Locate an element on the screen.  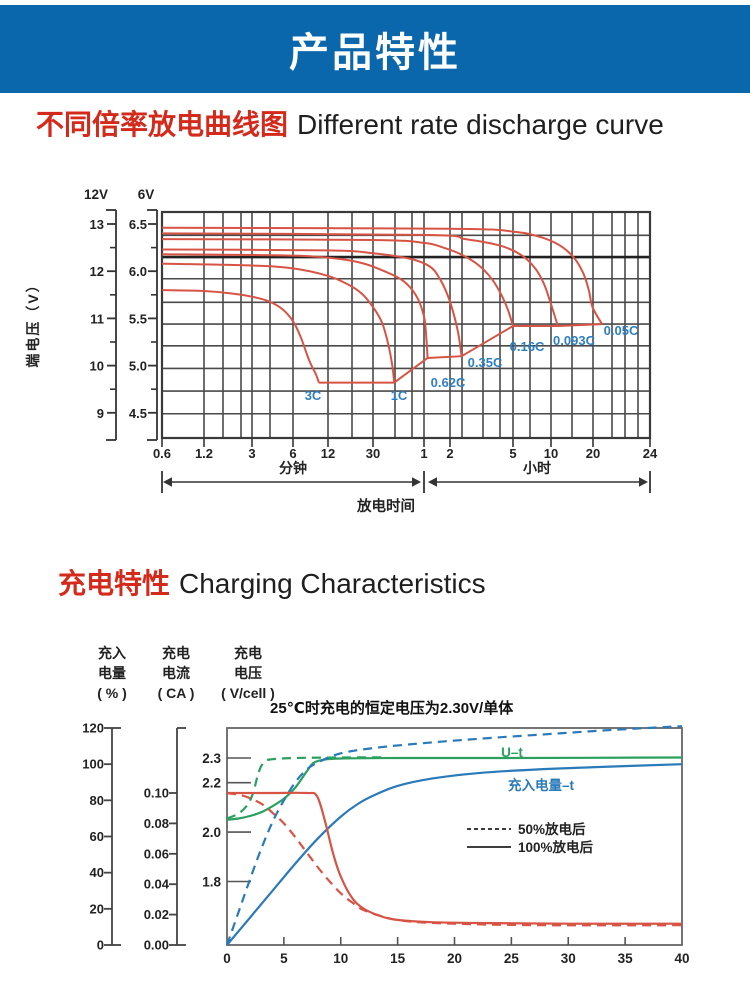
curve-label-0.093C: 0.093C is located at coordinates (574, 340).